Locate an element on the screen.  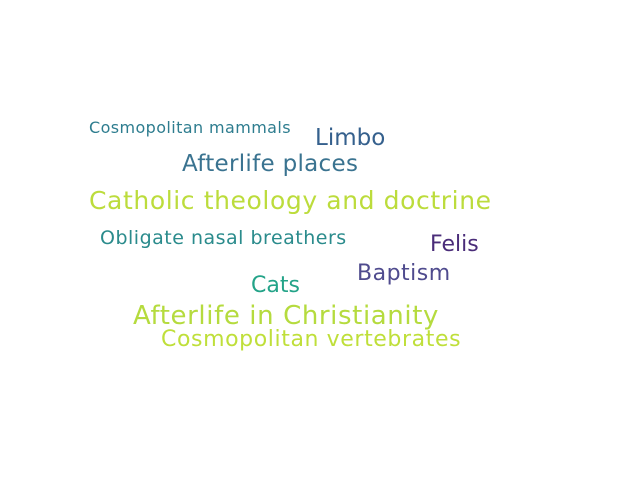
word-cosmopolitan-mammals: Cosmopolitan mammals is located at coordinates (190, 127).